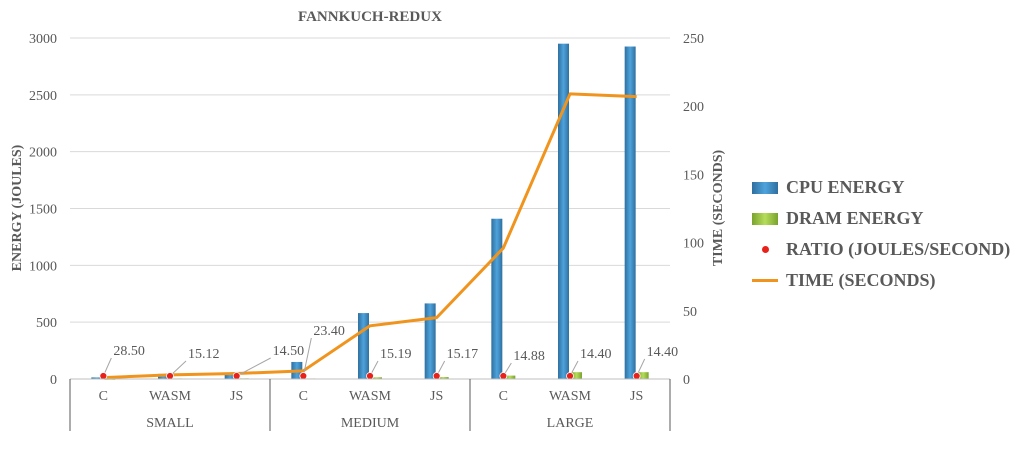 Image resolution: width=1027 pixels, height=455 pixels. What do you see at coordinates (53, 380) in the screenshot?
I see `y-tick-label: 0` at bounding box center [53, 380].